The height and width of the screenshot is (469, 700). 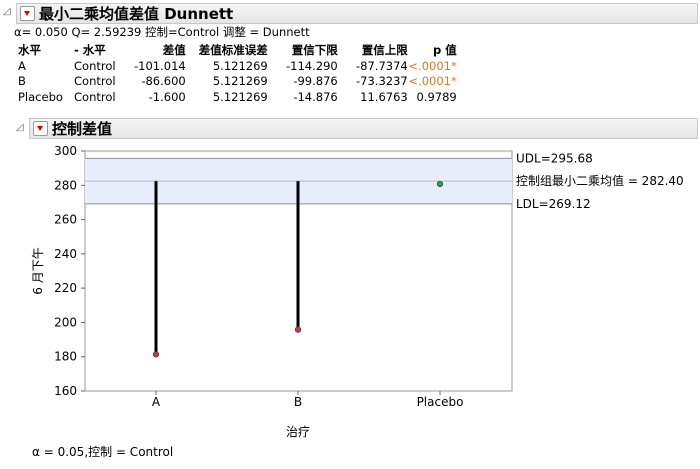 I want to click on col-header: 置信下限, so click(x=314, y=50).